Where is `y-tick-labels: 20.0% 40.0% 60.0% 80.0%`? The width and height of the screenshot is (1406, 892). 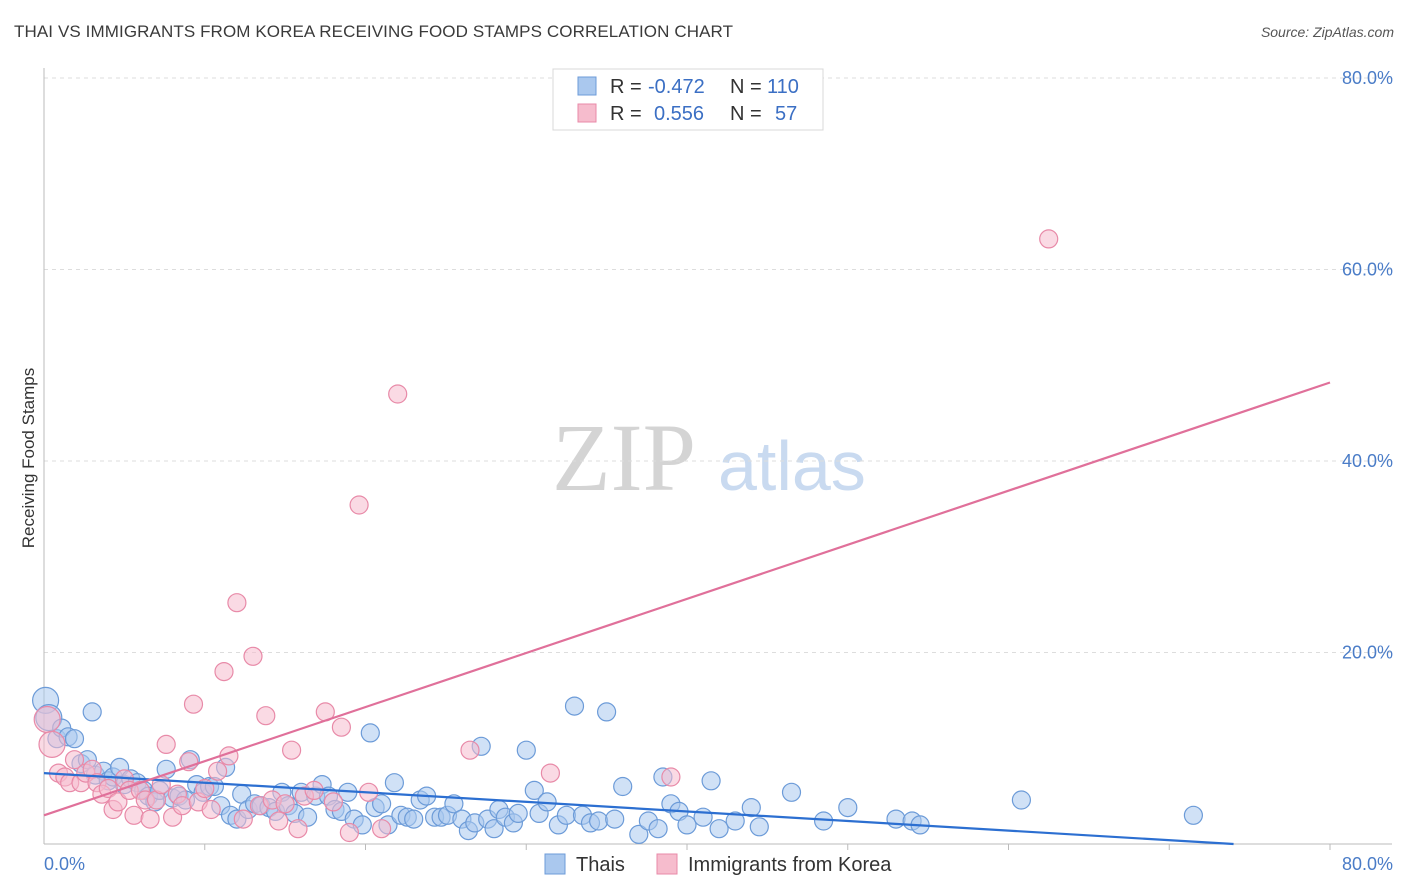
y-tick-labels: 20.0% 40.0% 60.0% 80.0% is located at coordinates (1367, 365).